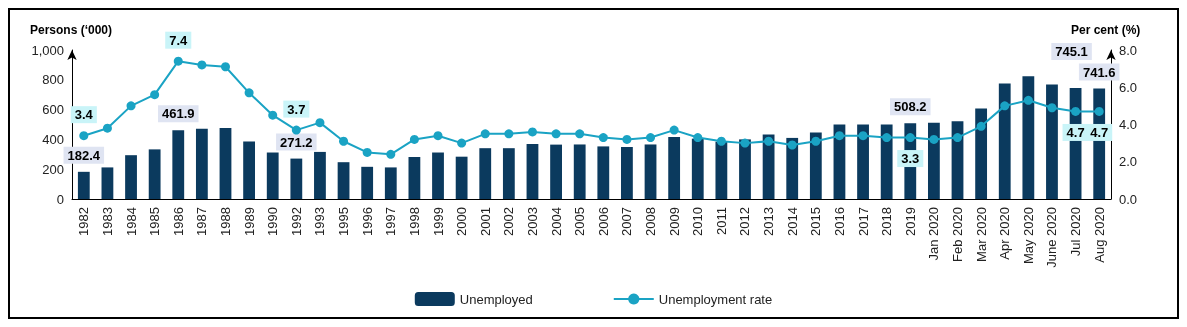 The image size is (1187, 327). What do you see at coordinates (178, 221) in the screenshot?
I see `x-tick-label: 1986` at bounding box center [178, 221].